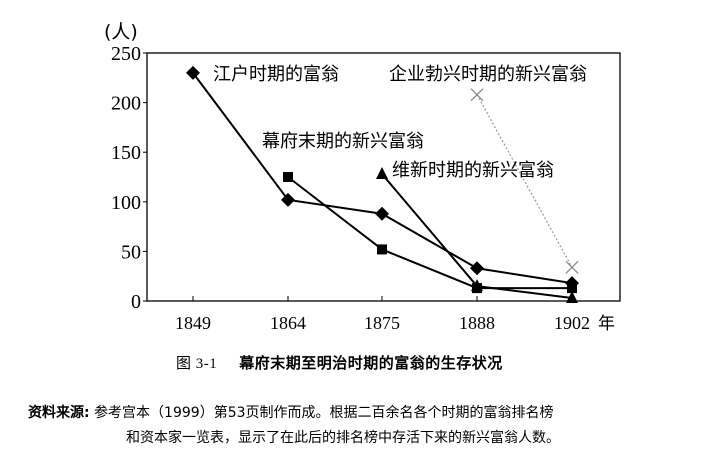 The height and width of the screenshot is (459, 720). I want to click on series-label-kigyo: 企业勃兴时期的新兴富翁, so click(488, 74).